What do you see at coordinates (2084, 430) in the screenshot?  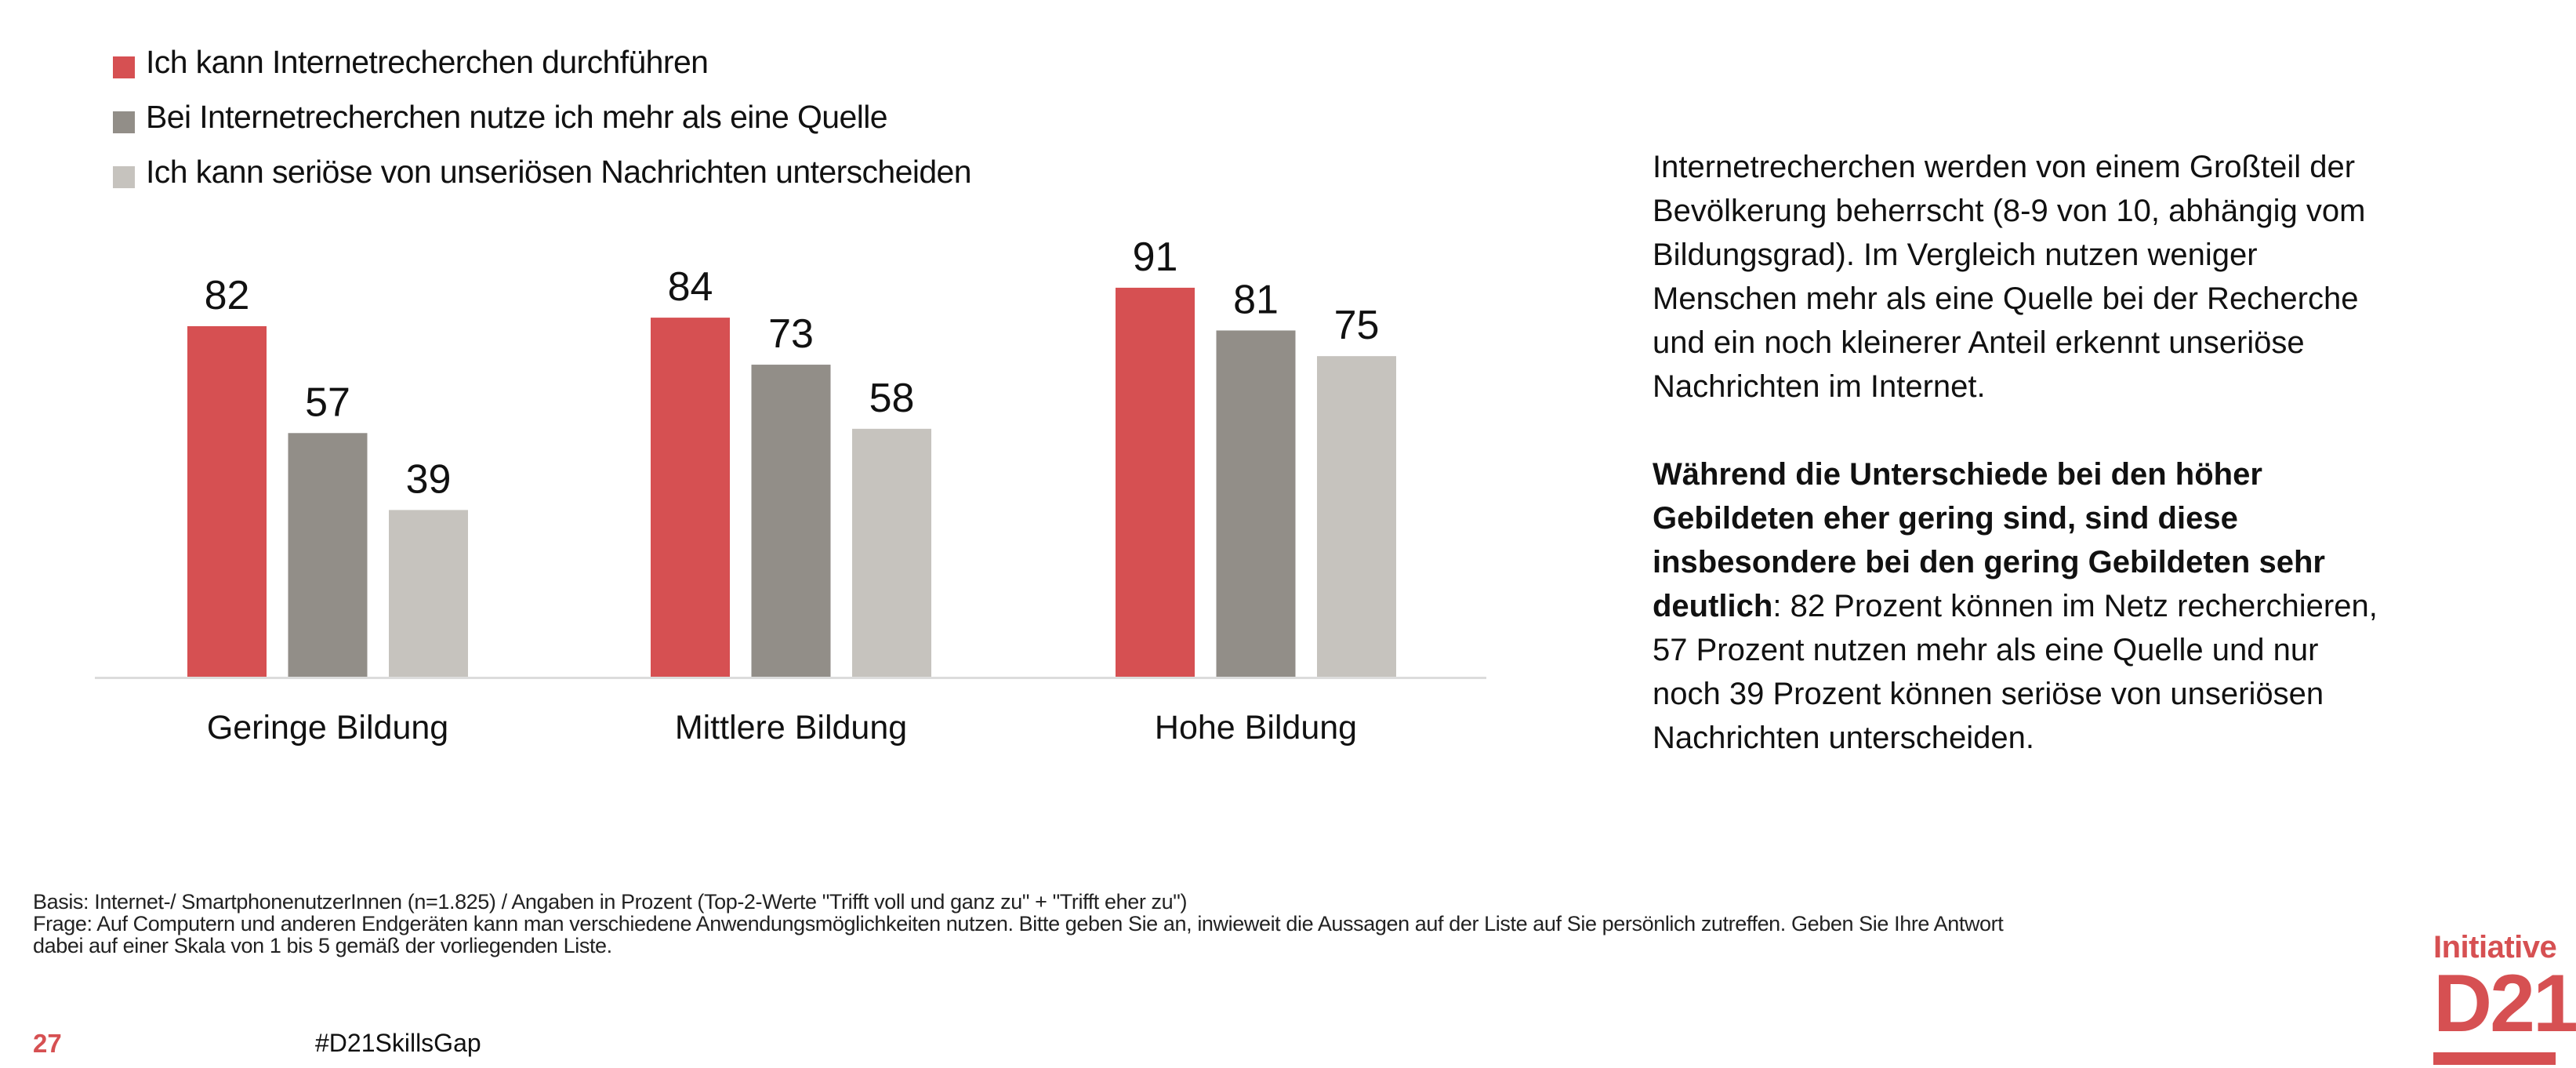 I see `paragraph-gap` at bounding box center [2084, 430].